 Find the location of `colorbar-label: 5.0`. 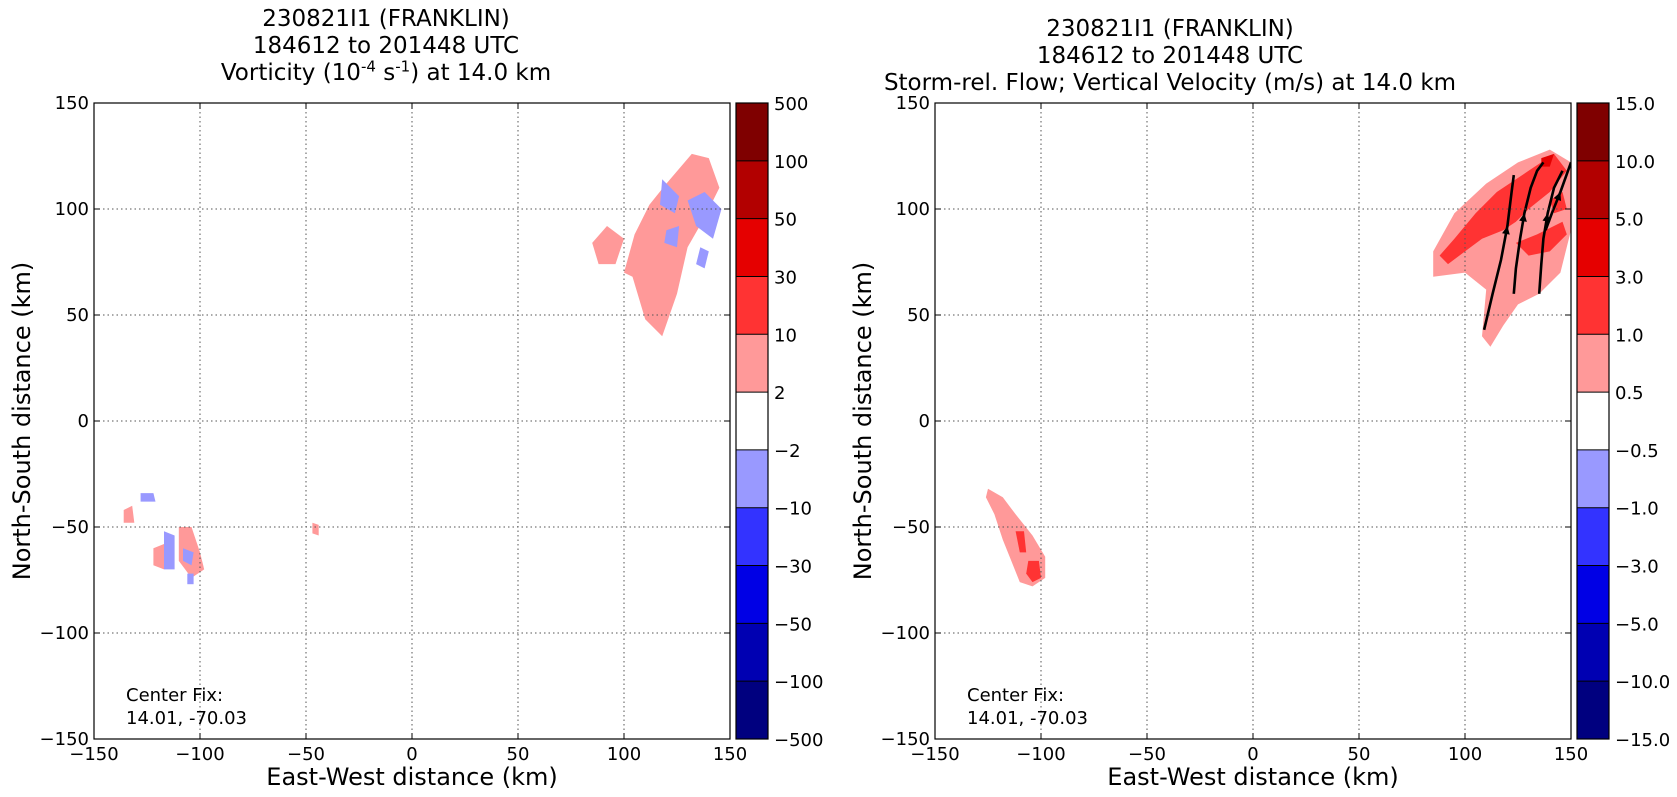

colorbar-label: 5.0 is located at coordinates (1629, 220).